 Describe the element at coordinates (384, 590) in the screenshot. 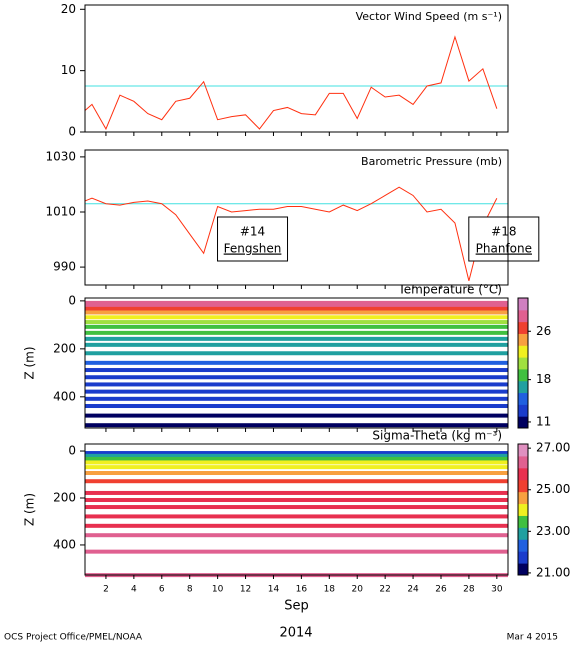

I see `x-tick-label: 22` at that location.